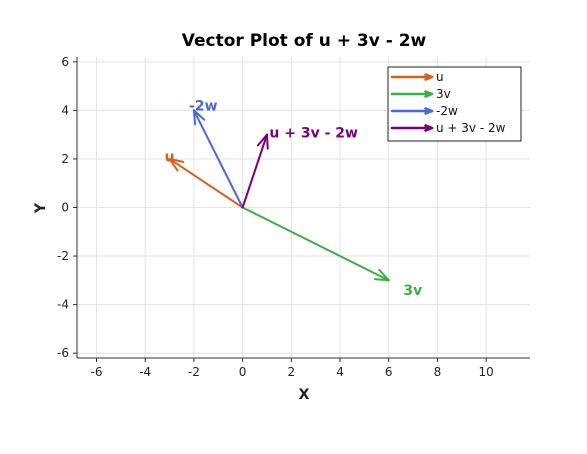 This screenshot has height=454, width=587. Describe the element at coordinates (65, 110) in the screenshot. I see `y-tick-label: 4` at that location.